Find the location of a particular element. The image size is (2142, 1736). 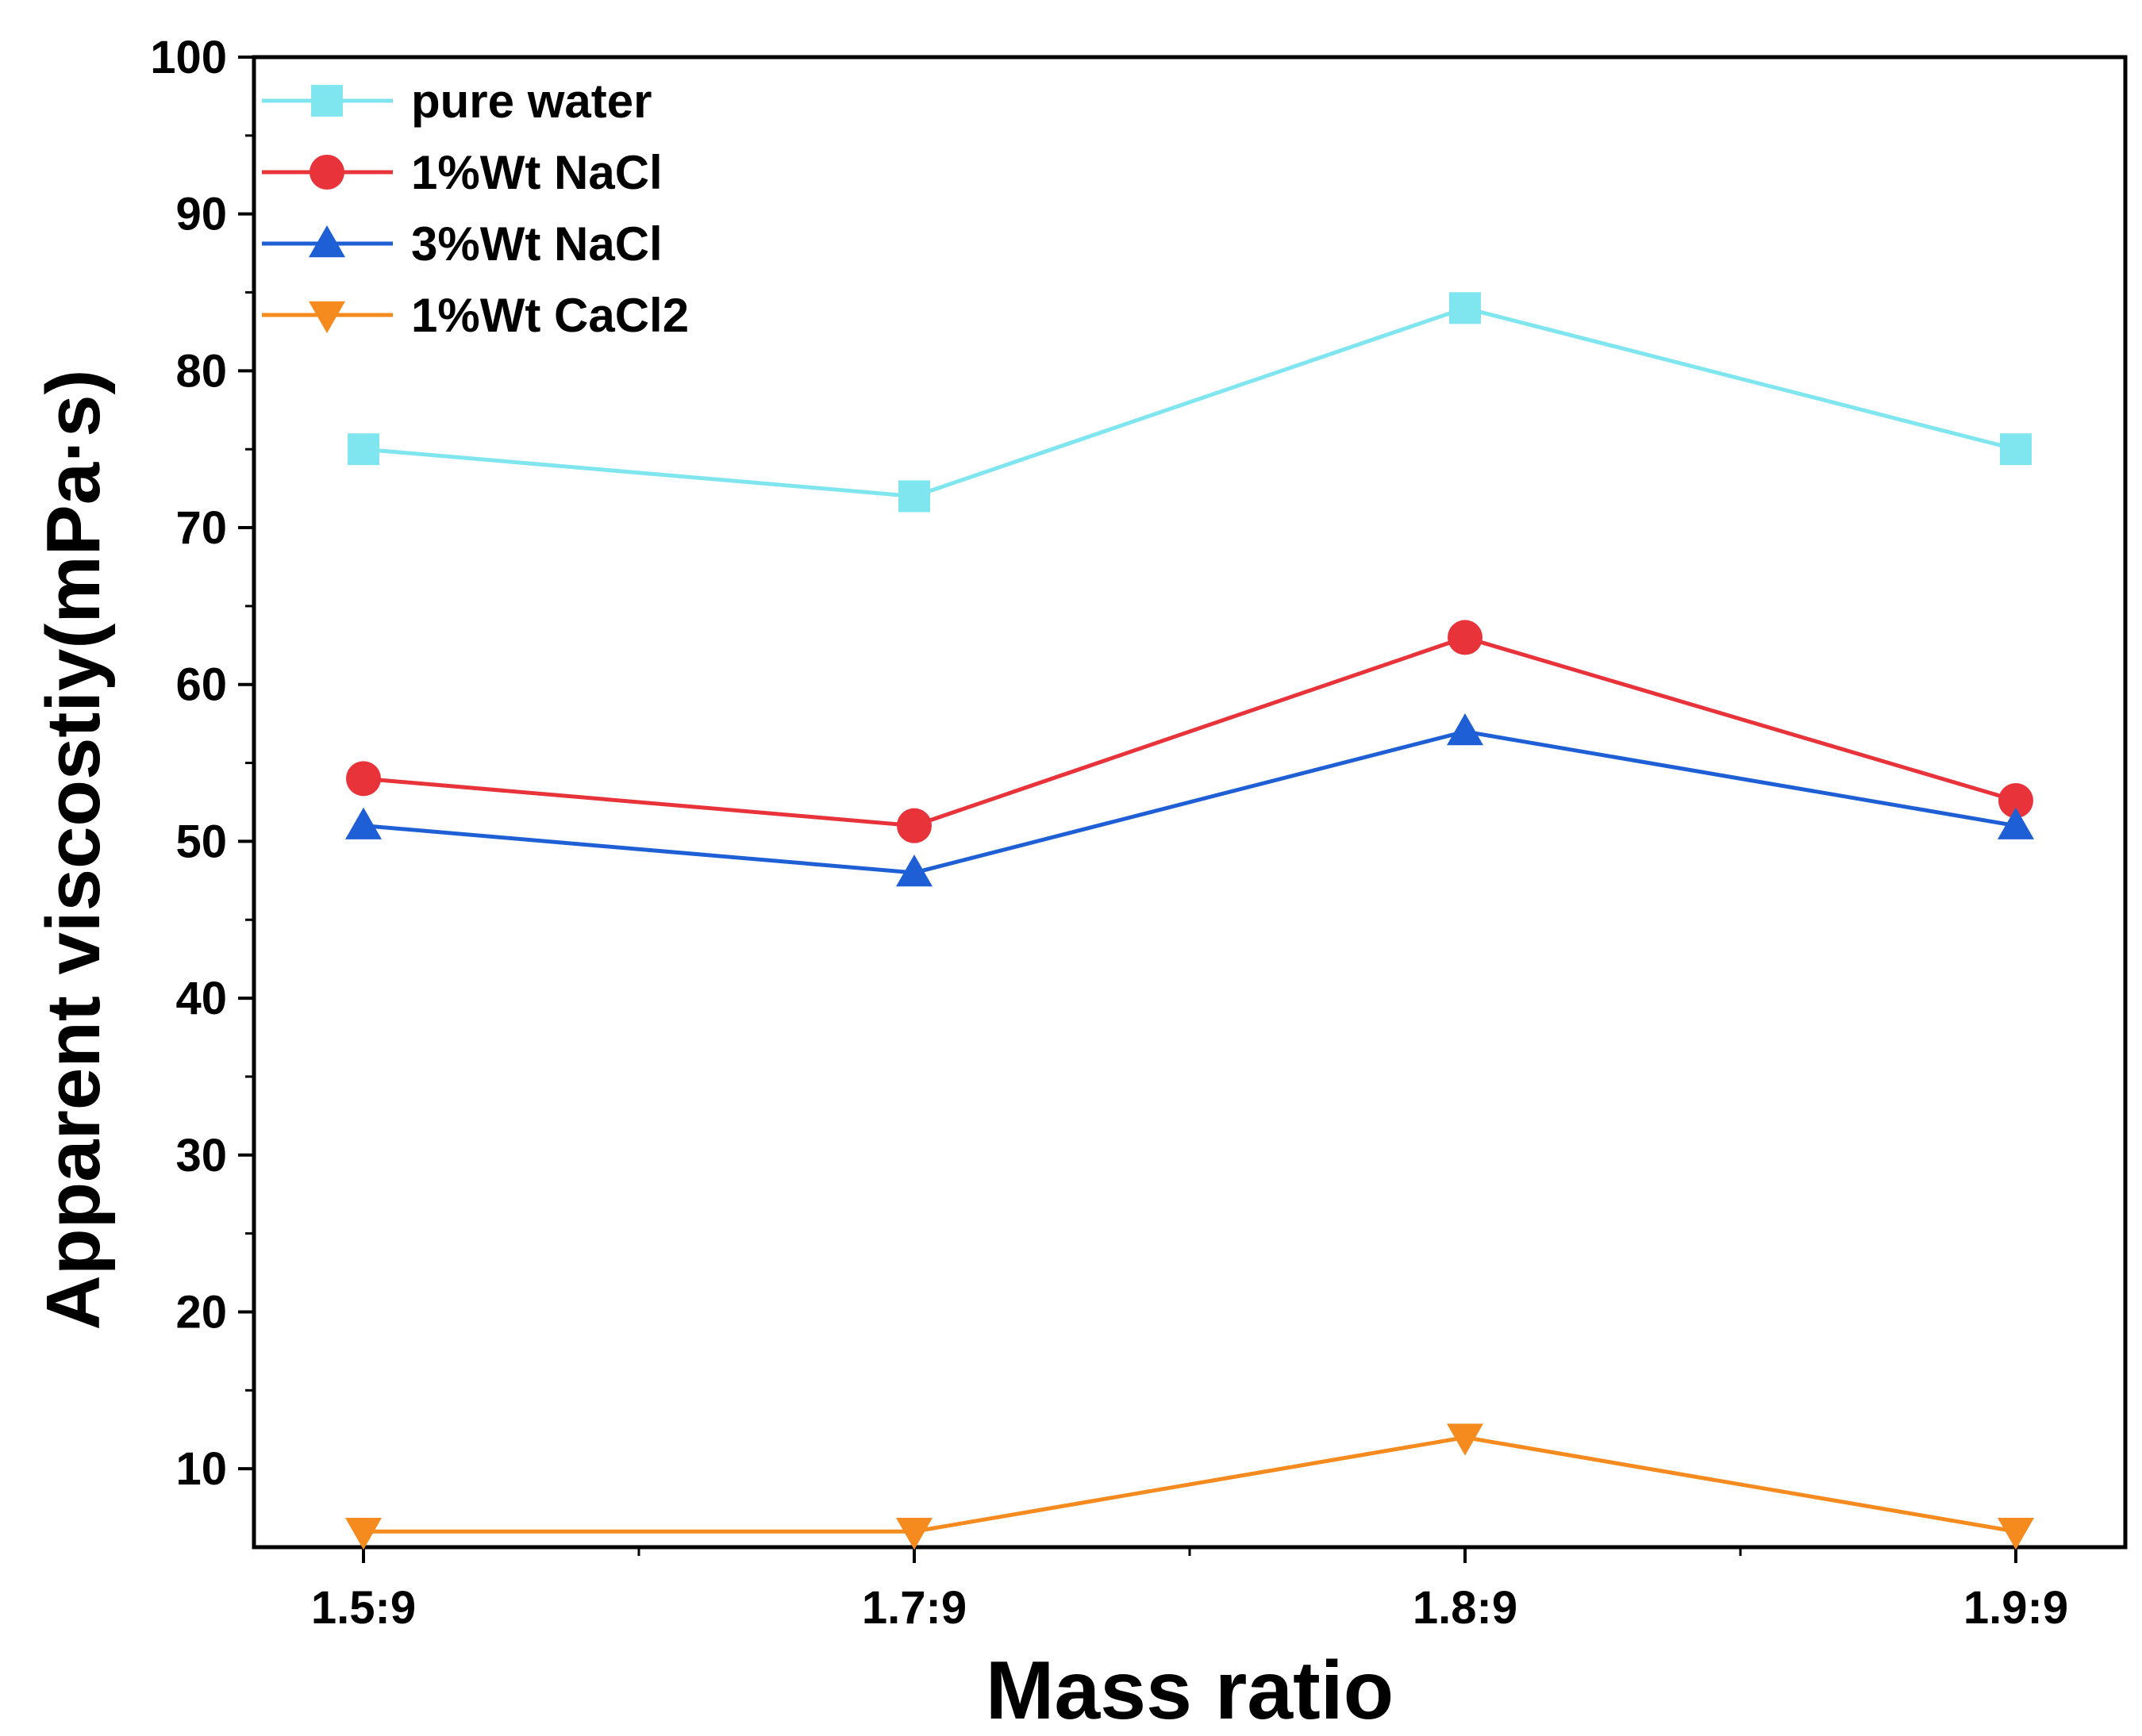

y-axis-ticks: 10 20 30 40 50 60 70 80 90 100 is located at coordinates (202, 763).